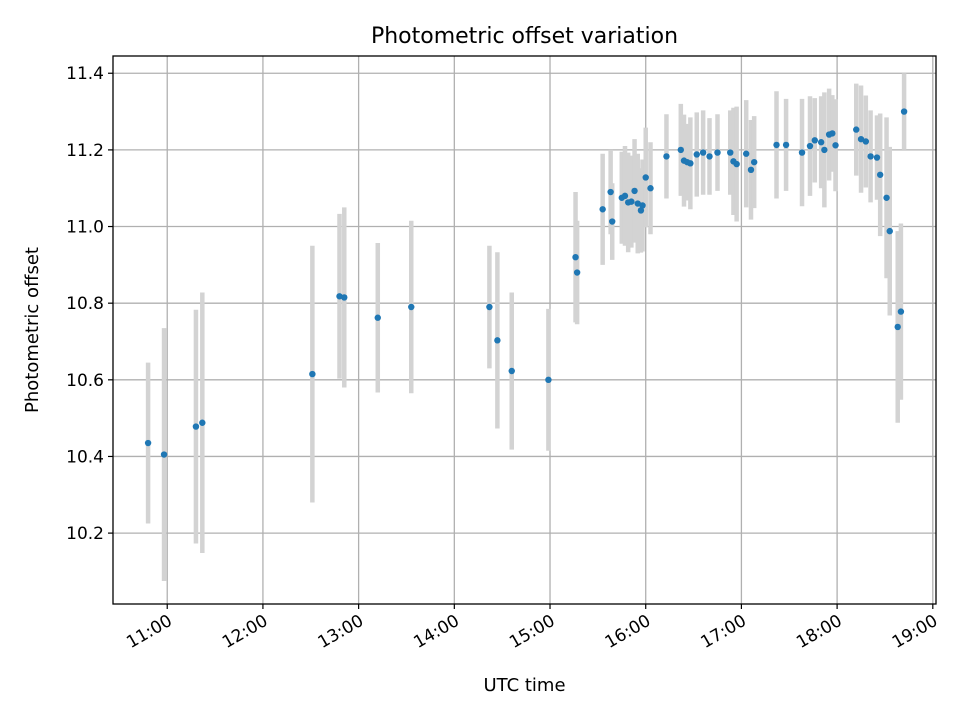 This screenshot has height=720, width=960. Describe the element at coordinates (915, 632) in the screenshot. I see `x-tick-label: 19:00` at that location.